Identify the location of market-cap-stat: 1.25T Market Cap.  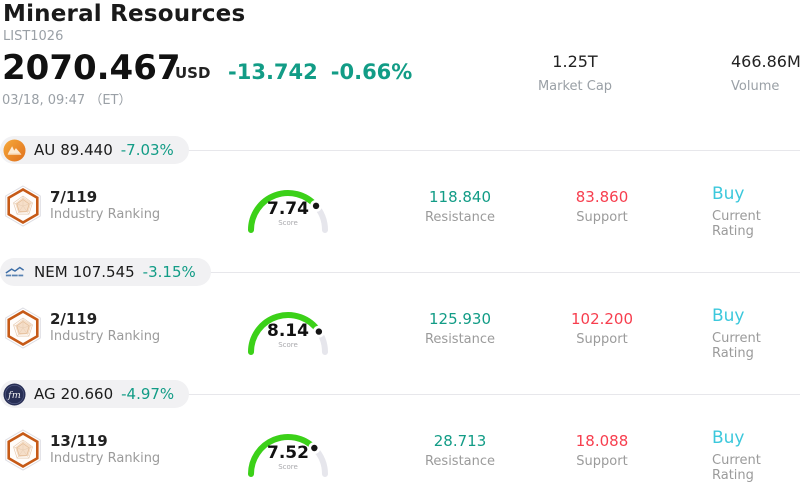
(575, 73).